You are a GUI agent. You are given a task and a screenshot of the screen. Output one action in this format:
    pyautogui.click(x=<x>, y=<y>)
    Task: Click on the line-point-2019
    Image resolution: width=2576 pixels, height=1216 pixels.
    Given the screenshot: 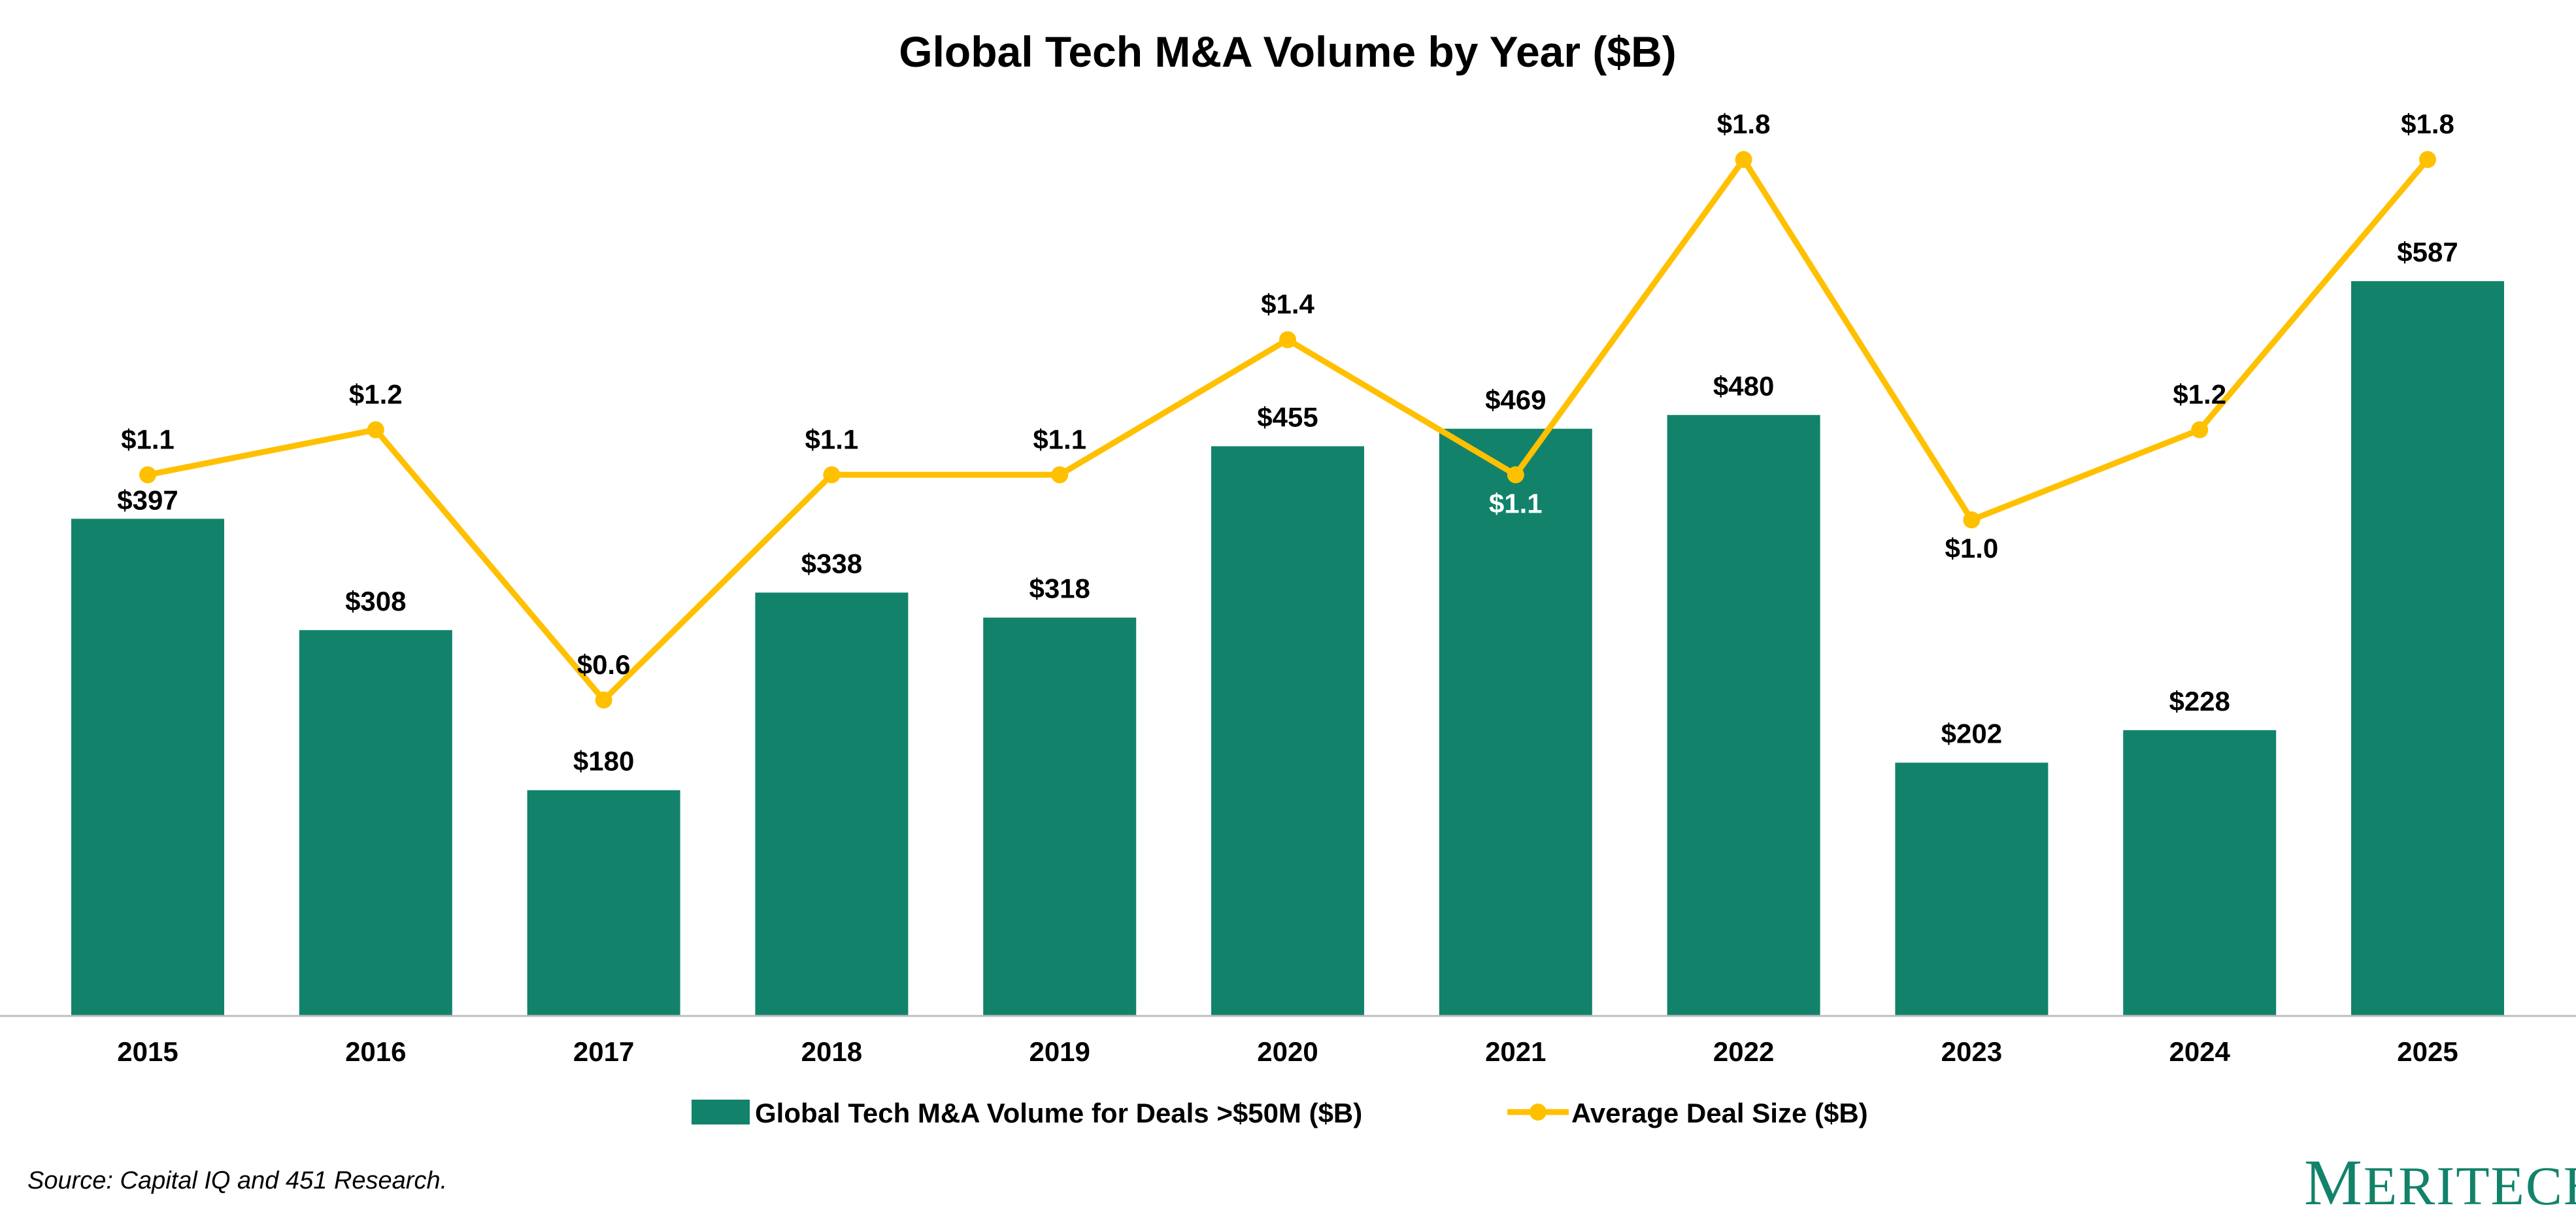 What is the action you would take?
    pyautogui.click(x=1060, y=475)
    